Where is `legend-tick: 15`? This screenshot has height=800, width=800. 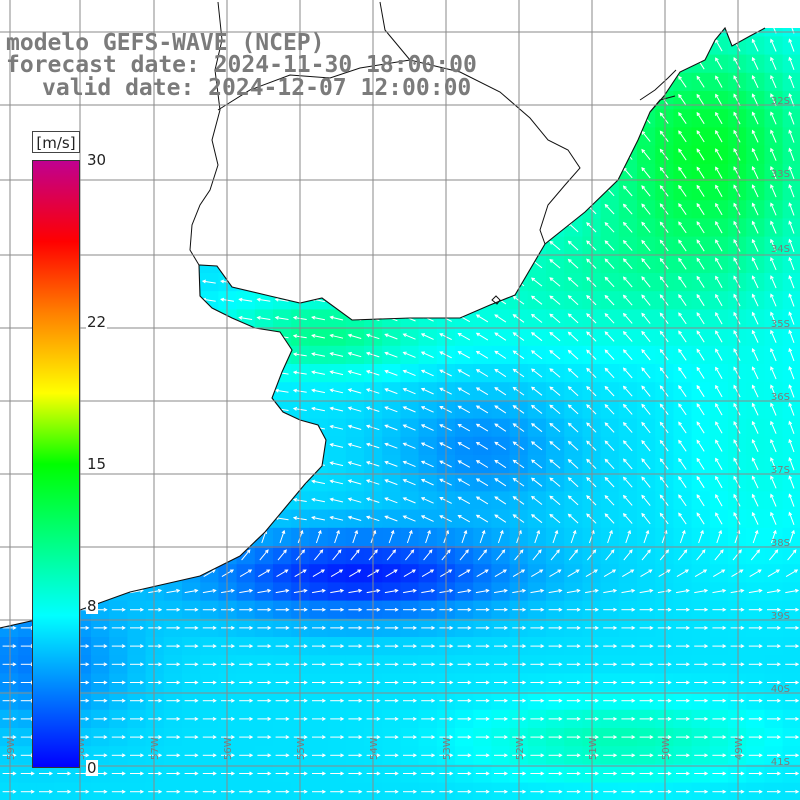
legend-tick: 15 is located at coordinates (97, 464).